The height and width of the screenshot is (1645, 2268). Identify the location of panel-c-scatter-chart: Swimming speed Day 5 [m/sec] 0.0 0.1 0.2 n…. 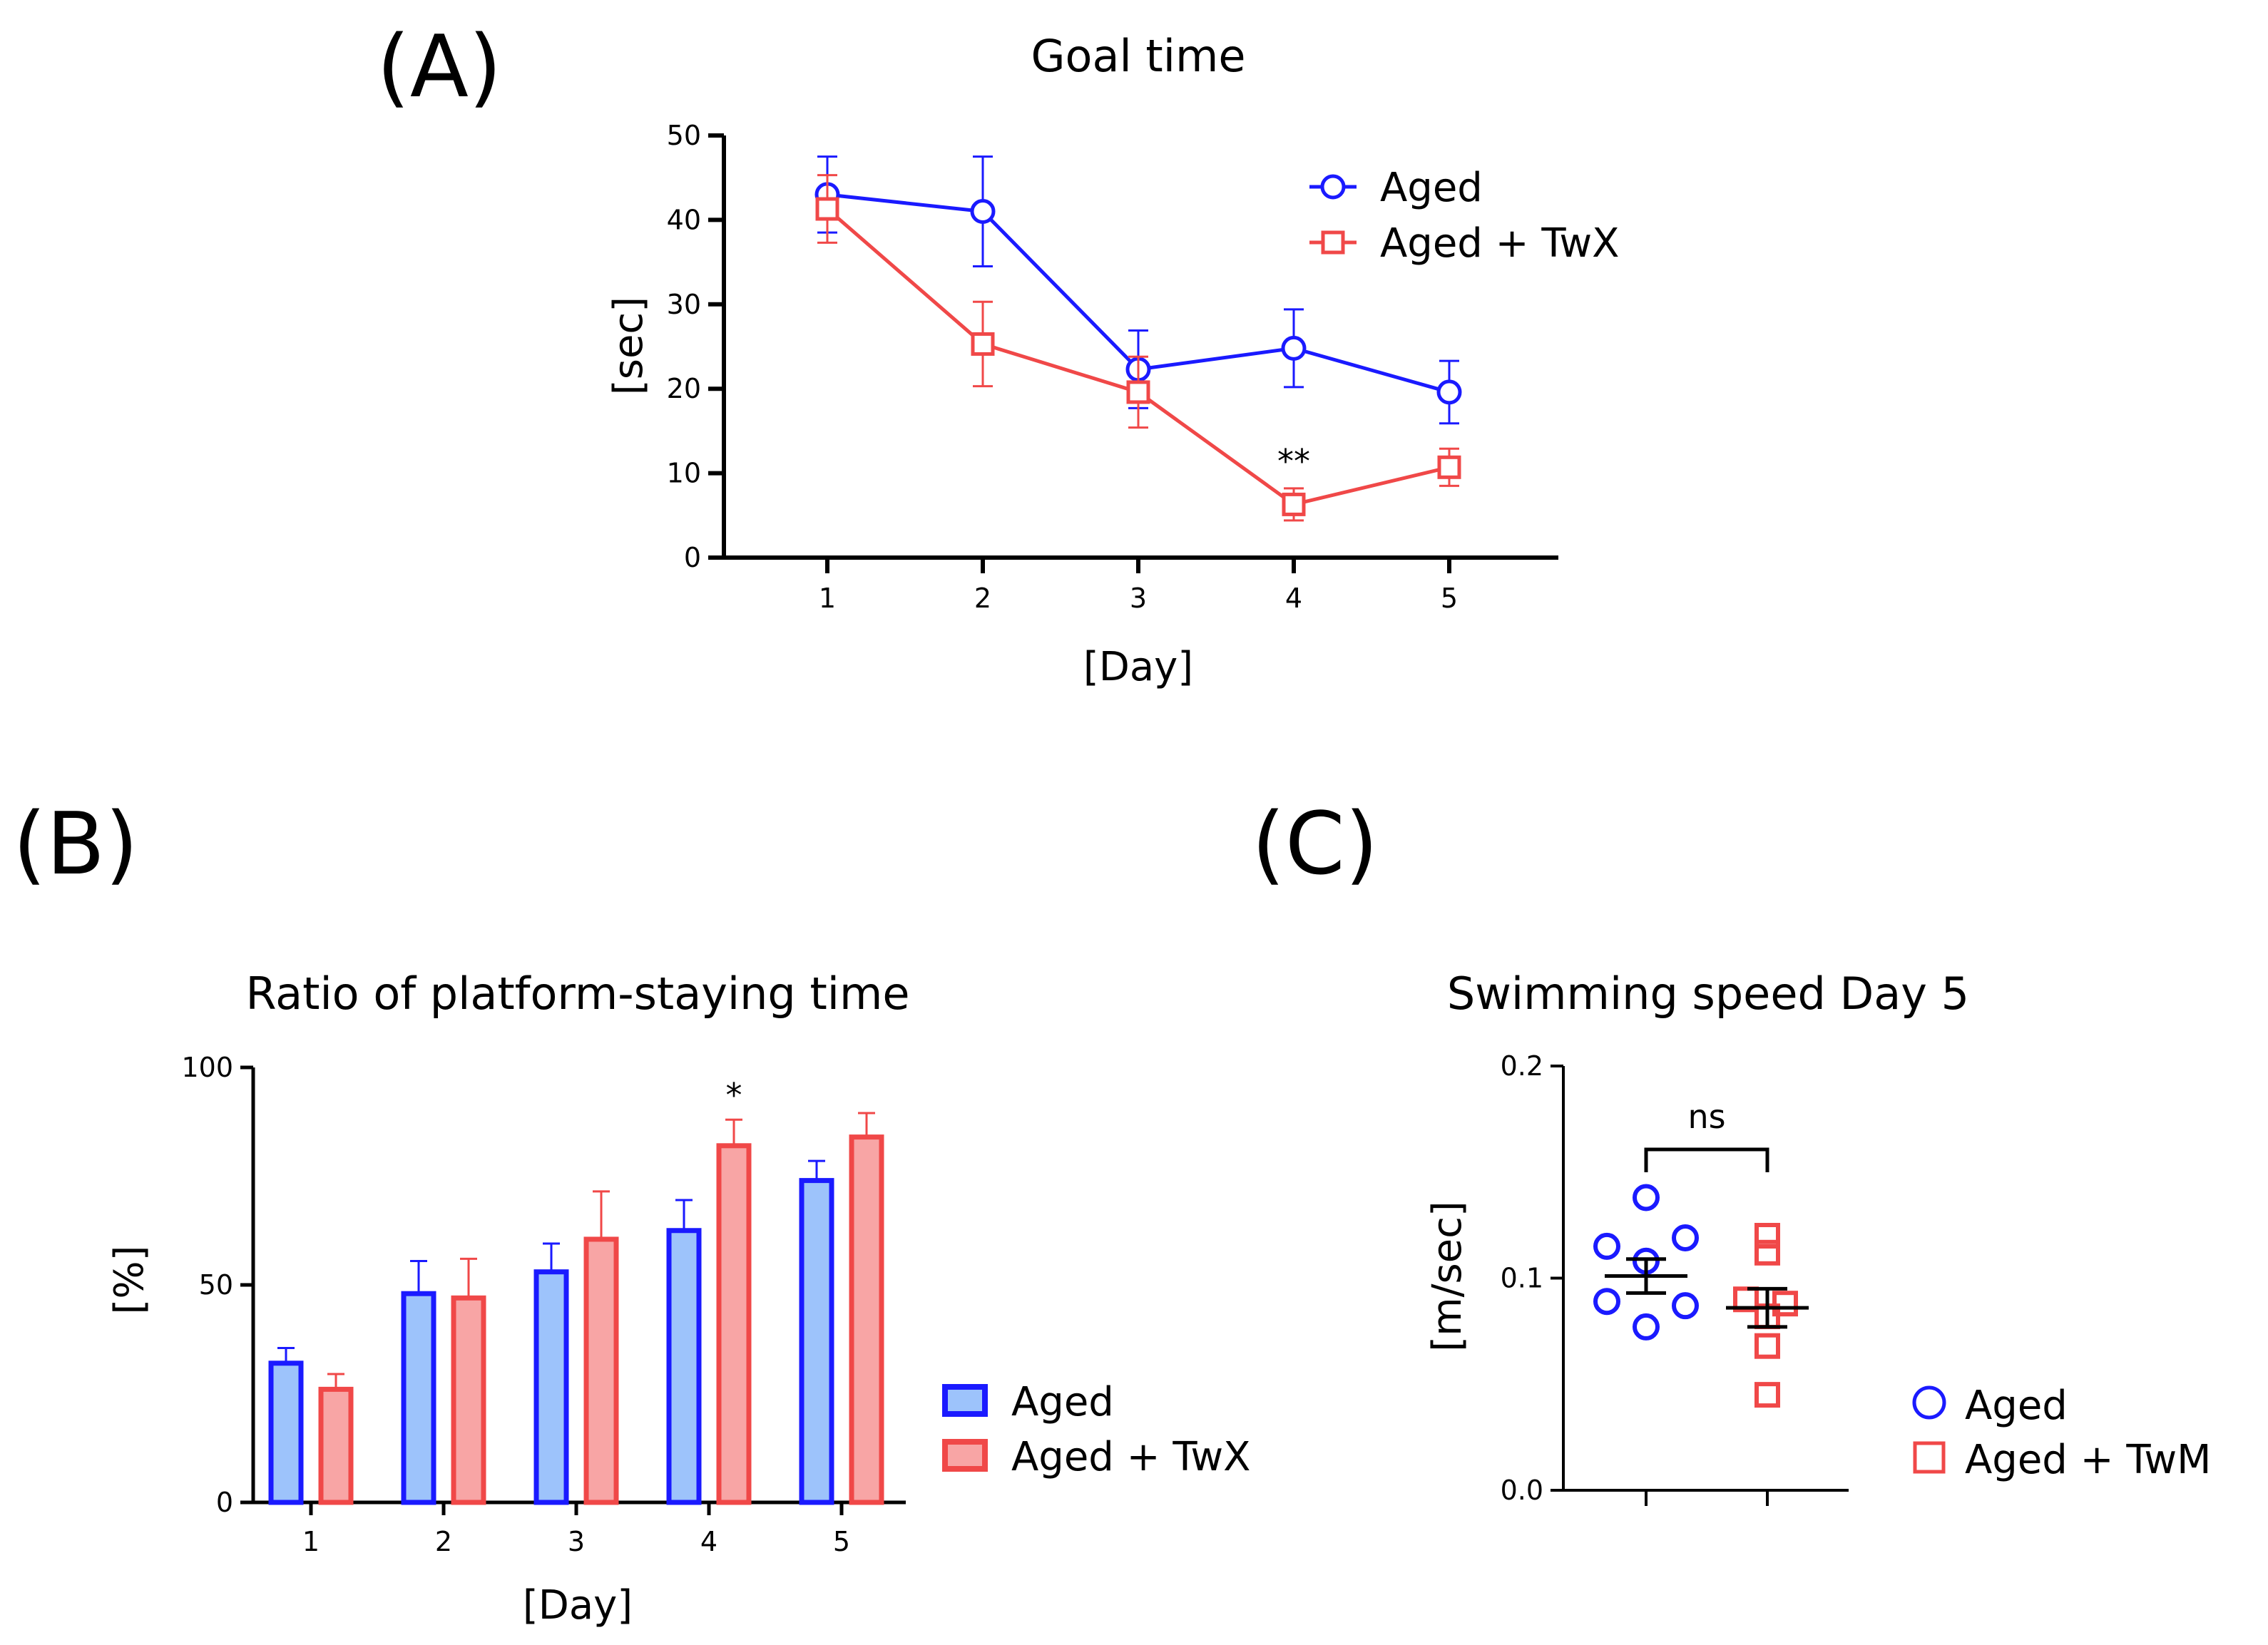
(1817, 1237).